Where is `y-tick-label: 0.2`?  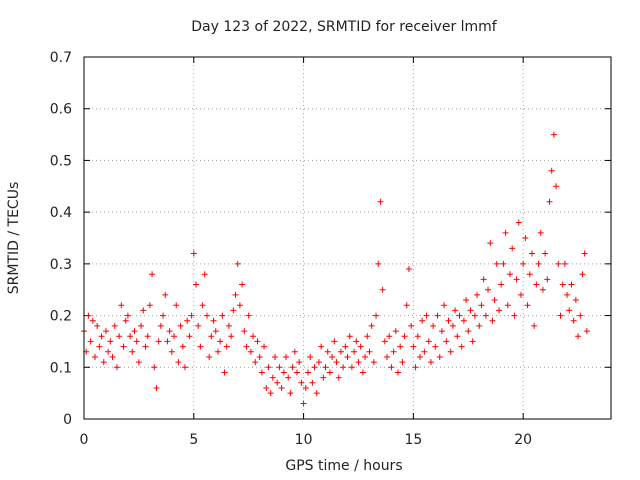 y-tick-label: 0.2 is located at coordinates (61, 317).